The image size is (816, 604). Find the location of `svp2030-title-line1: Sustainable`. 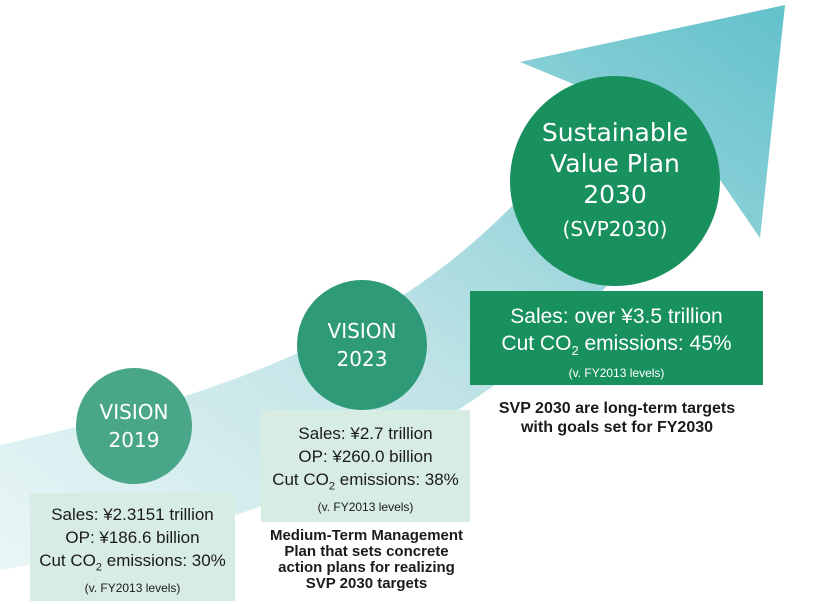

svp2030-title-line1: Sustainable is located at coordinates (615, 132).